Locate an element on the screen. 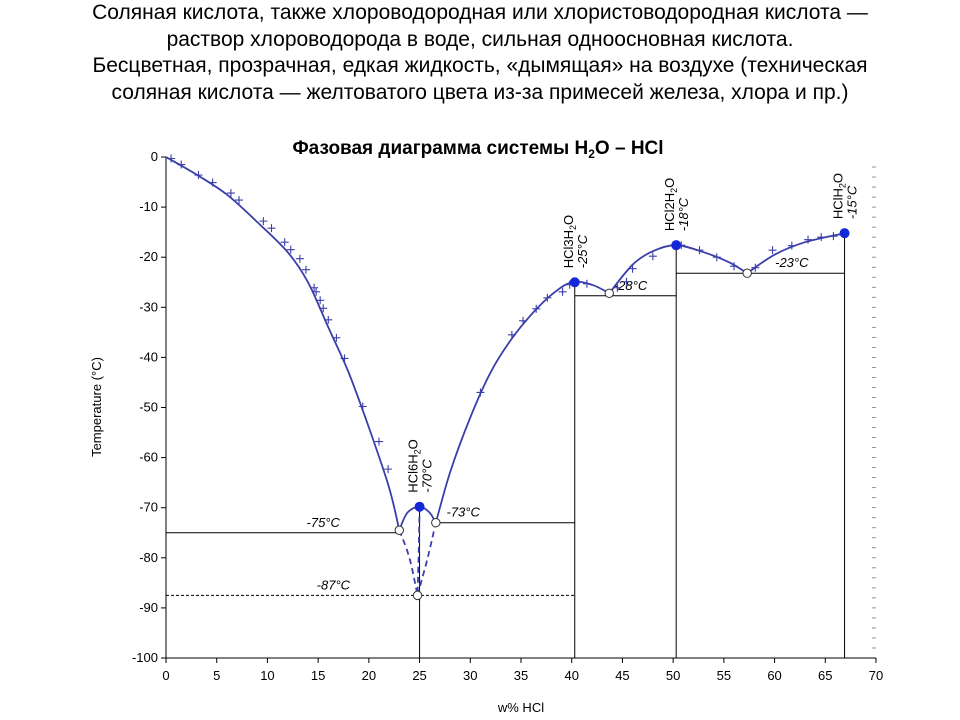  hydrate-temperature: -15°C is located at coordinates (852, 202).